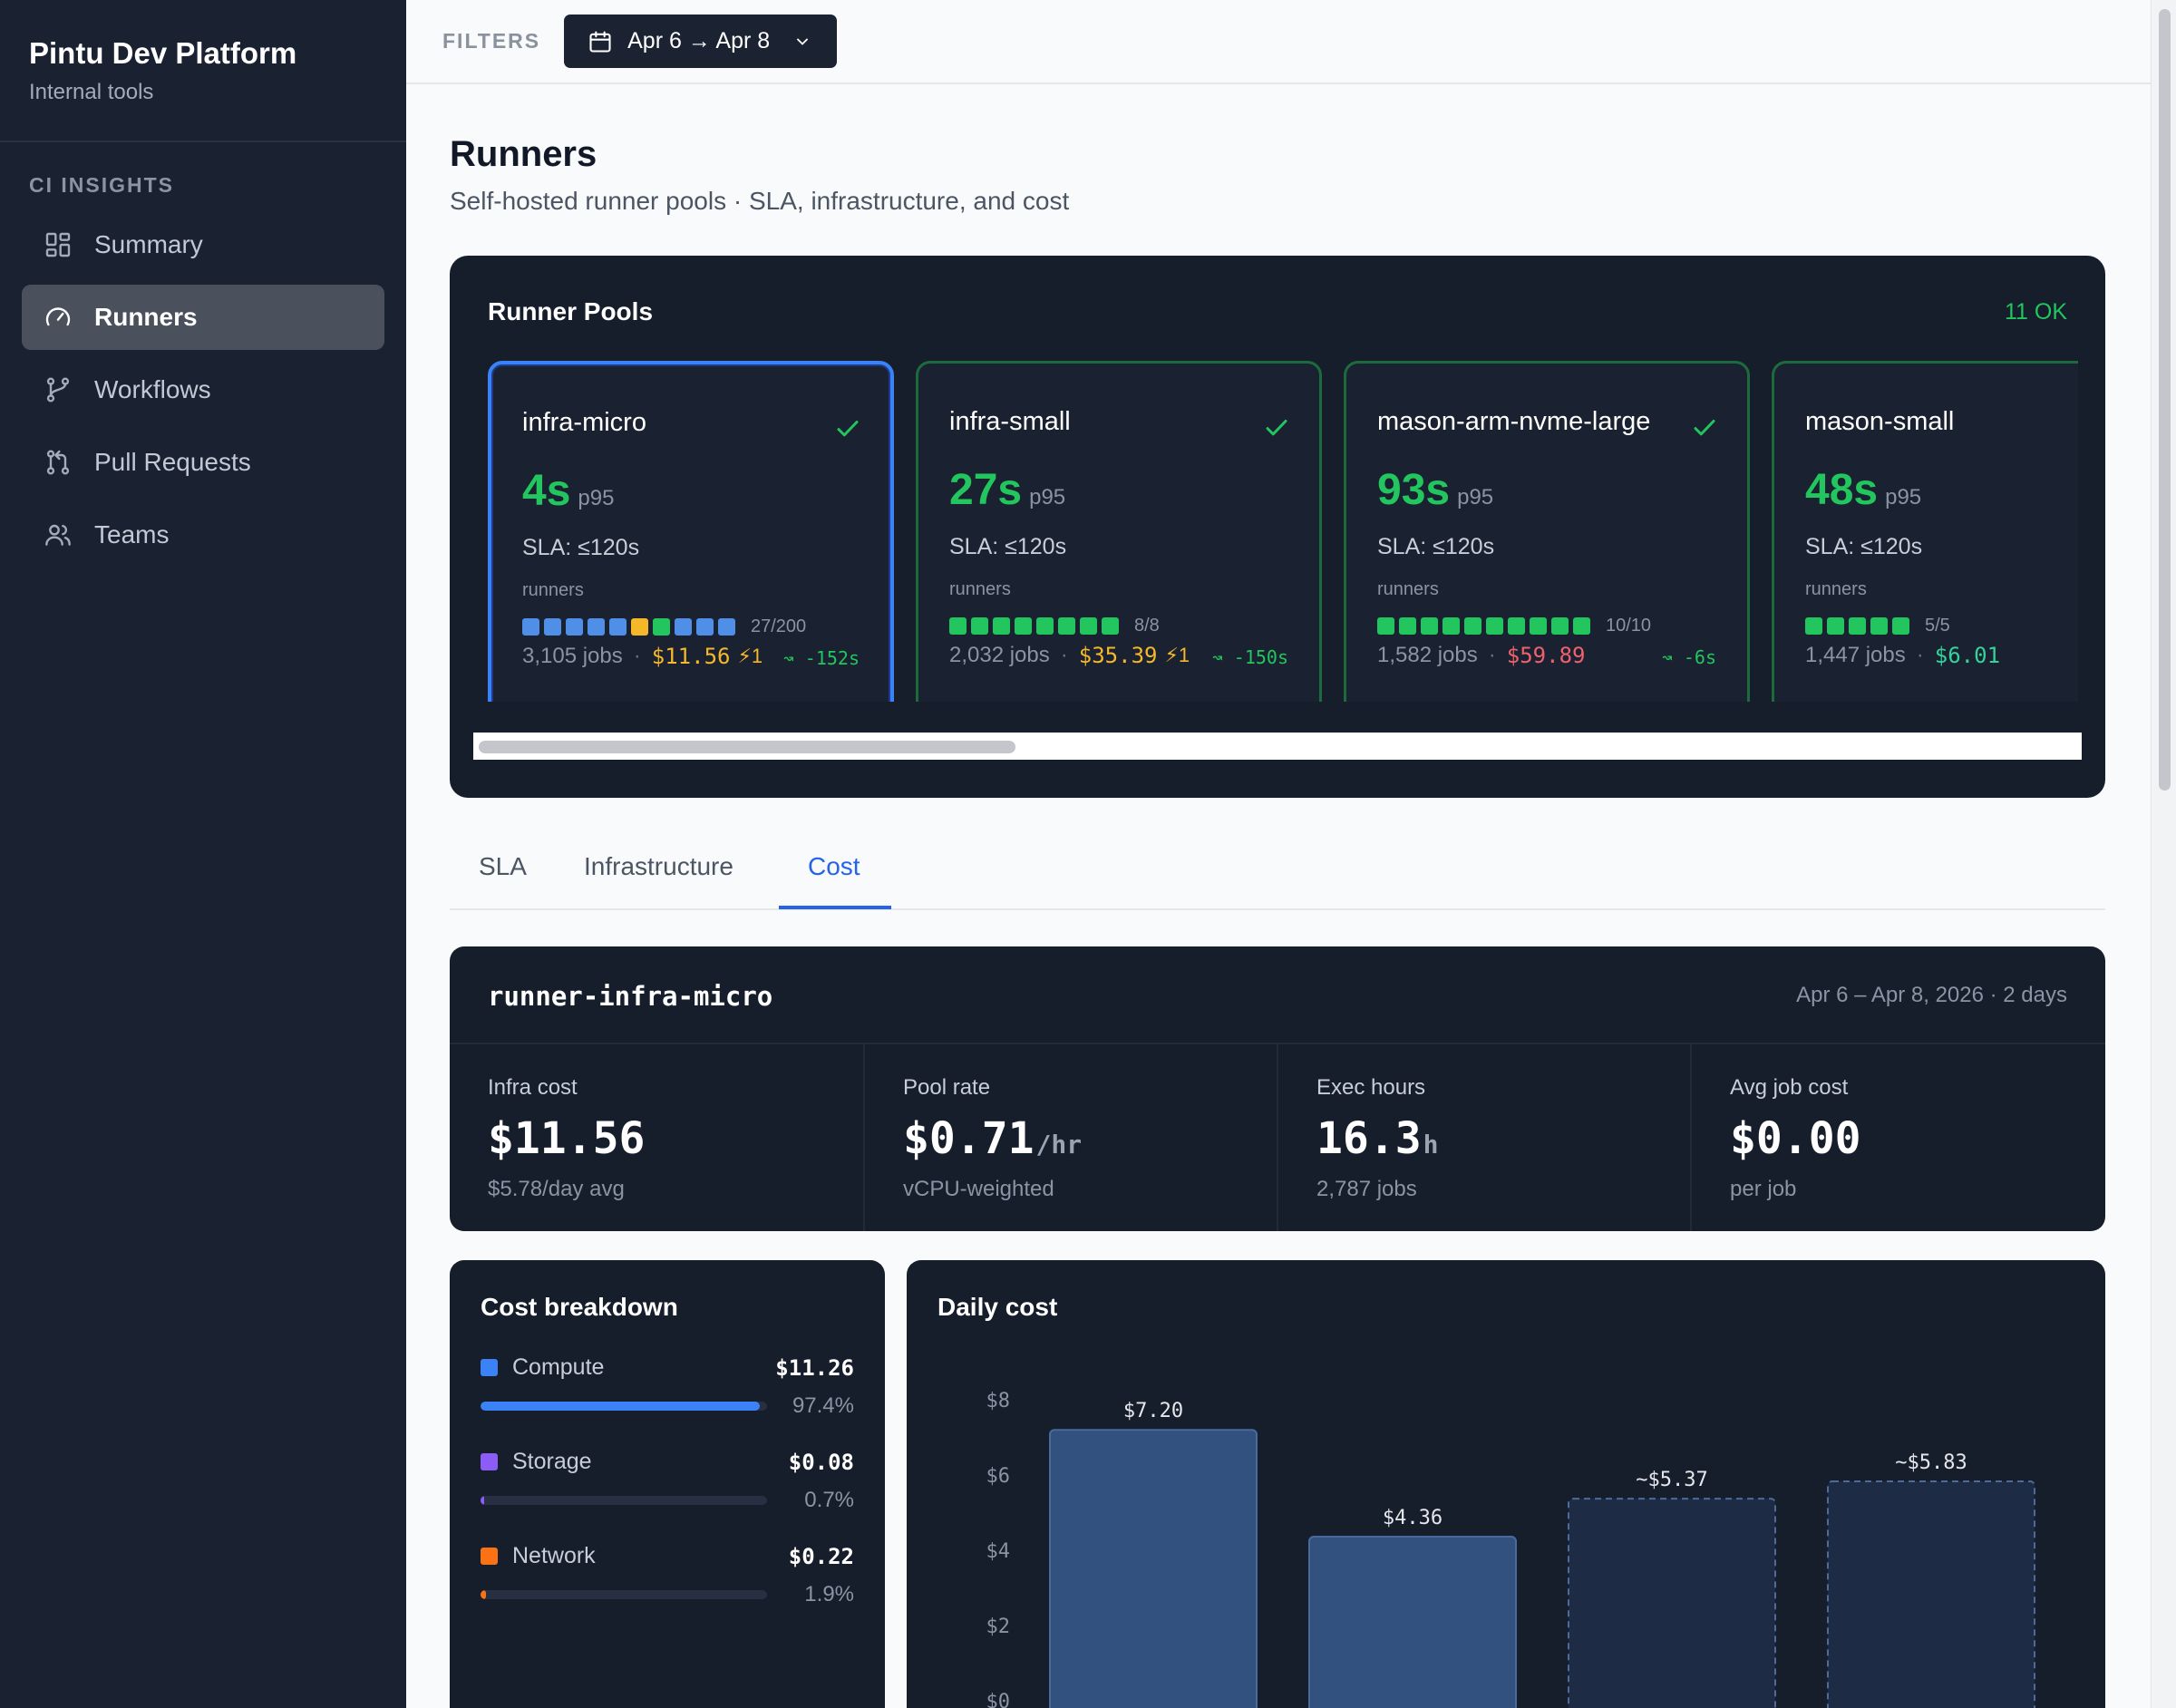  What do you see at coordinates (1366, 1189) in the screenshot?
I see `metric-note: 2,787 jobs` at bounding box center [1366, 1189].